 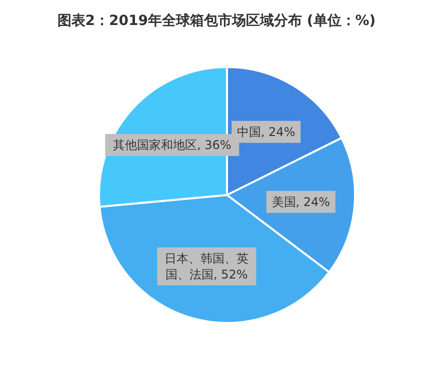 What do you see at coordinates (301, 201) in the screenshot?
I see `slice-label: 美国, 24%` at bounding box center [301, 201].